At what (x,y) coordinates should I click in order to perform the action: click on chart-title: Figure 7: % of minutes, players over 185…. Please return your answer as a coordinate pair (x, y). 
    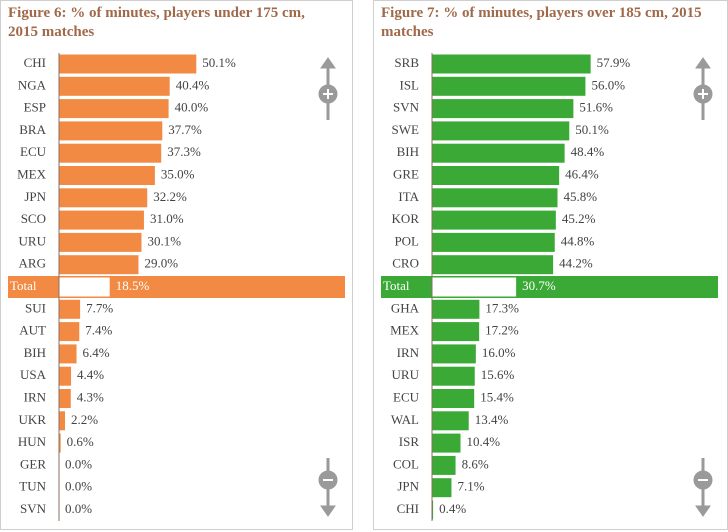
    Looking at the image, I should click on (541, 22).